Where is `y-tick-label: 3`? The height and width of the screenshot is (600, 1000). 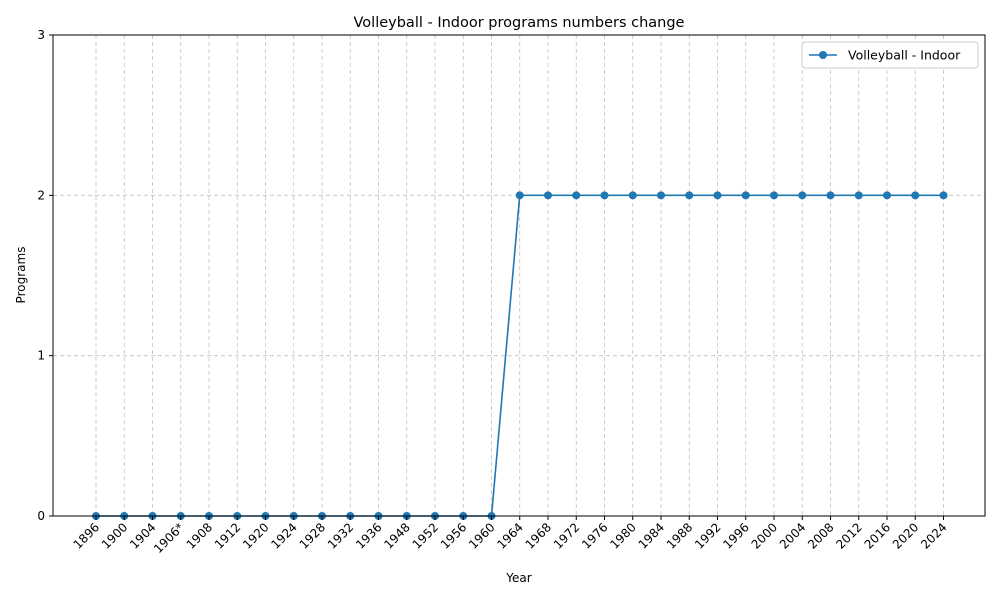
y-tick-label: 3 is located at coordinates (41, 35).